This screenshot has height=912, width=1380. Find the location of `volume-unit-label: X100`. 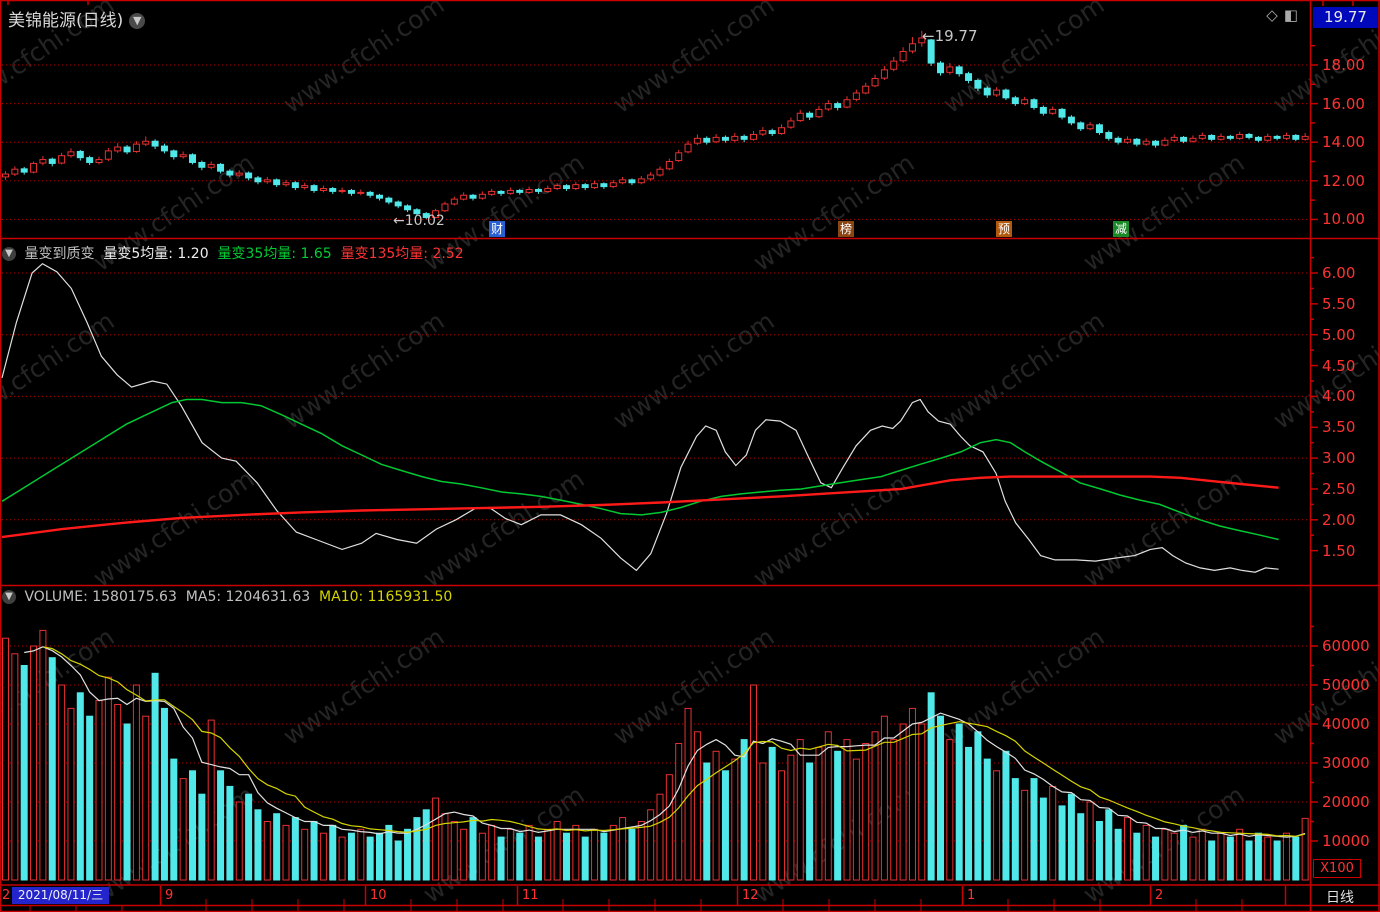

volume-unit-label: X100 is located at coordinates (1337, 868).